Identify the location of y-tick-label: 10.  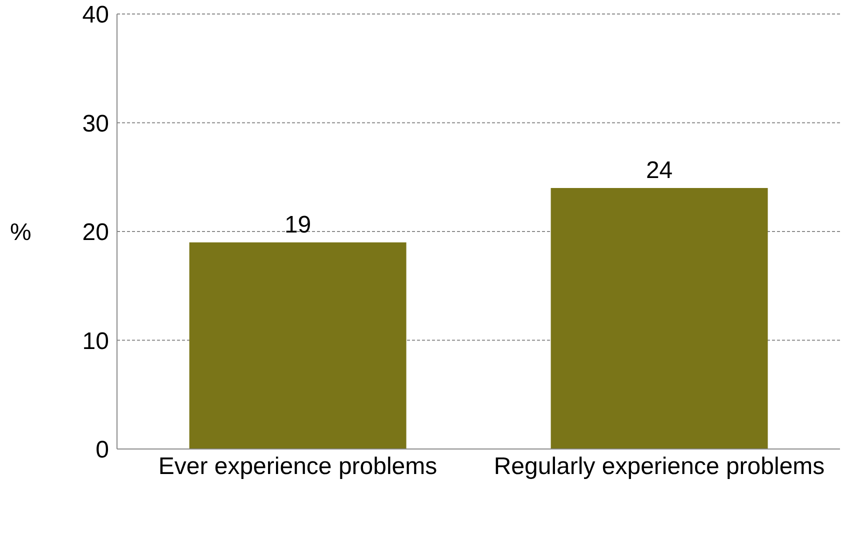
(95, 341).